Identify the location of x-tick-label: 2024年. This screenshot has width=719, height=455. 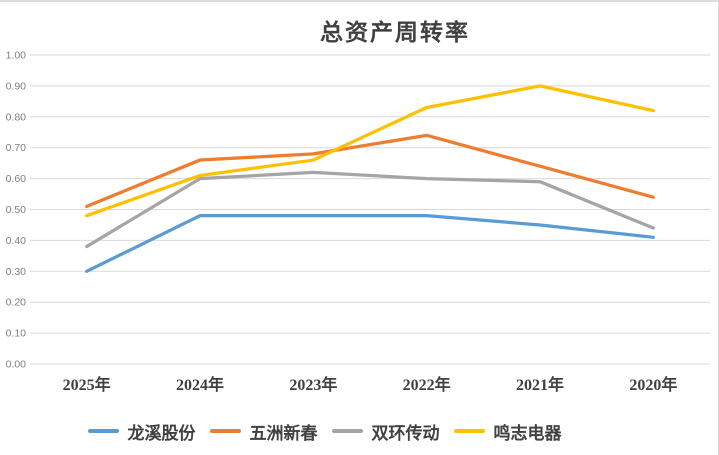
(200, 384).